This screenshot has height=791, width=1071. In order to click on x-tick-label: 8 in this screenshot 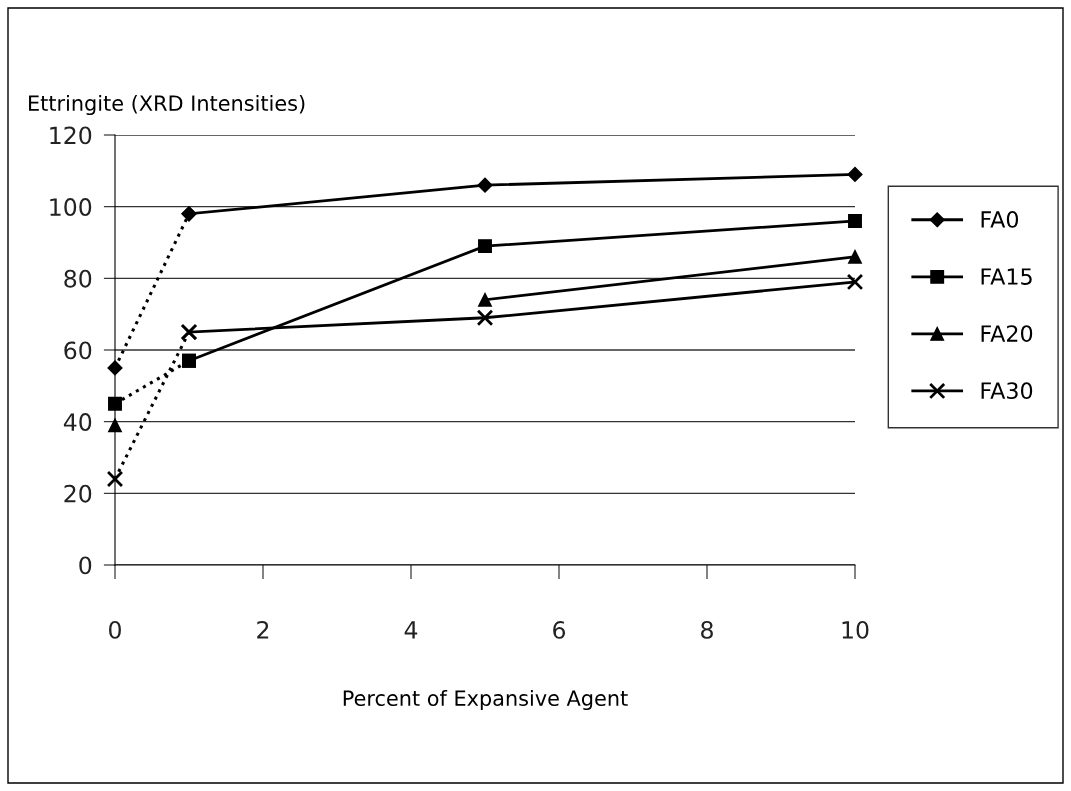, I will do `click(707, 629)`.